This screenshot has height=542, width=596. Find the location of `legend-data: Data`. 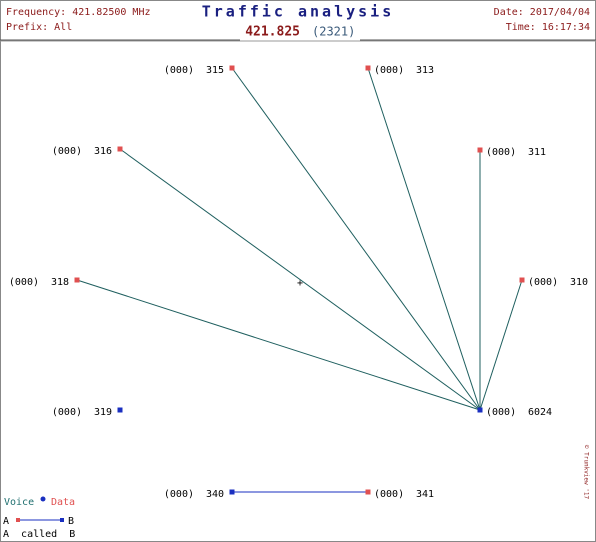

legend-data: Data is located at coordinates (63, 502).